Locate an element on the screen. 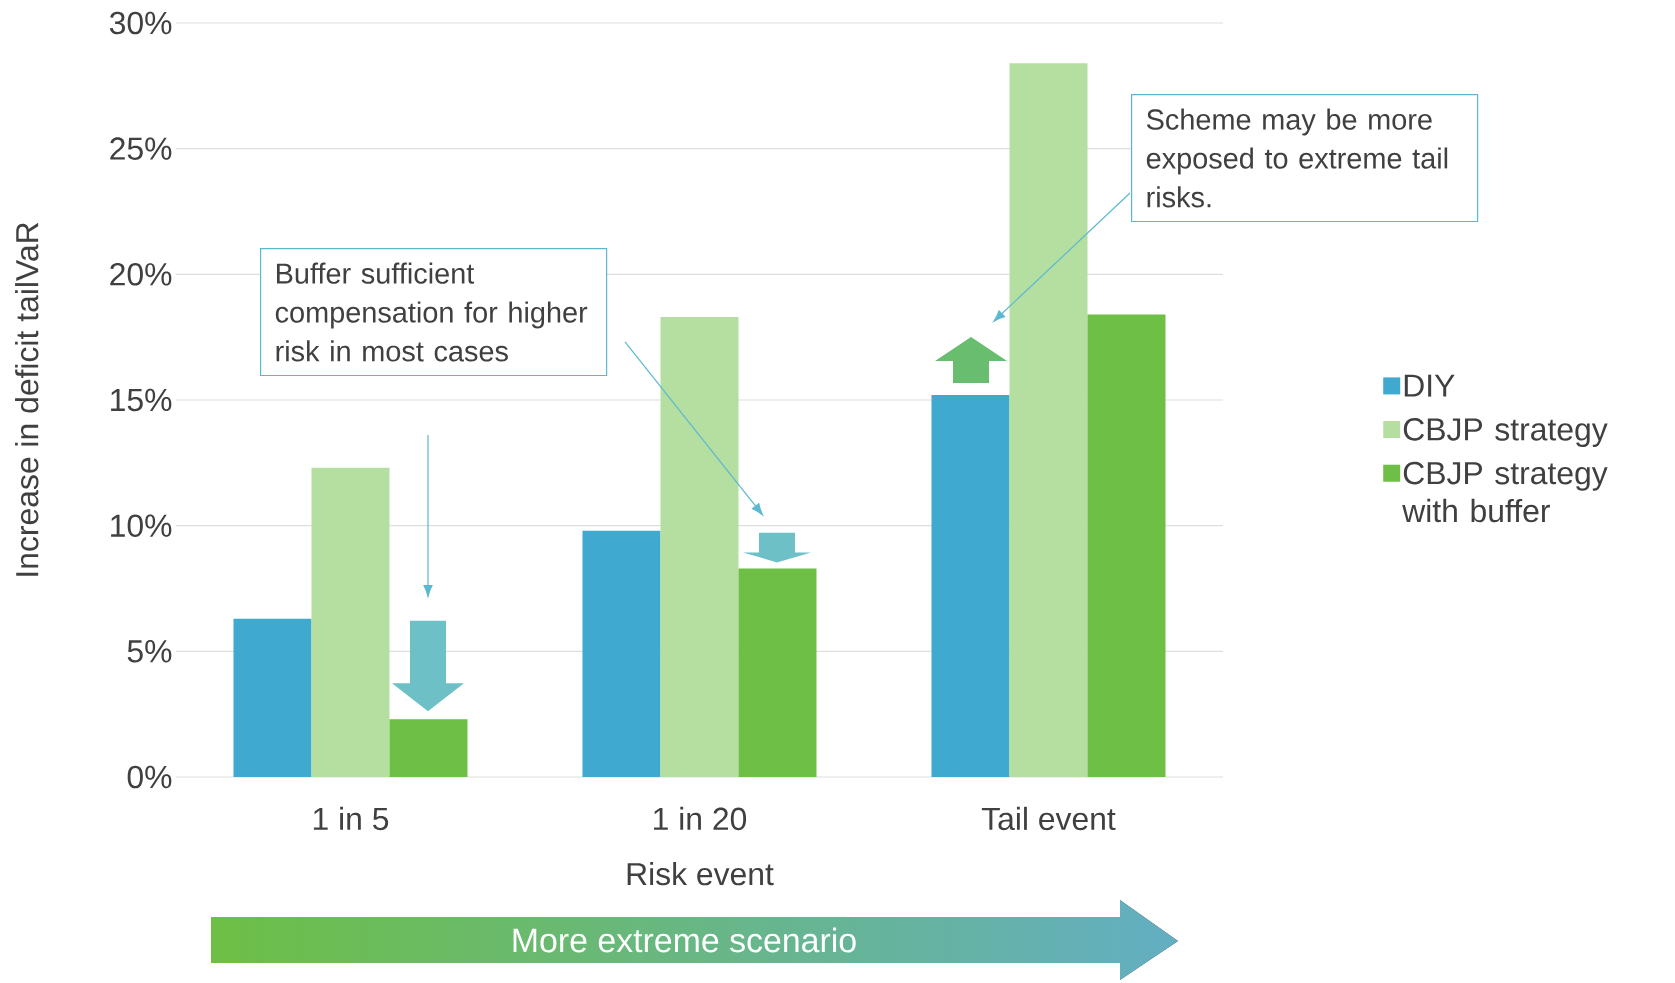 The height and width of the screenshot is (983, 1675). y-tick-label: 20% is located at coordinates (141, 274).